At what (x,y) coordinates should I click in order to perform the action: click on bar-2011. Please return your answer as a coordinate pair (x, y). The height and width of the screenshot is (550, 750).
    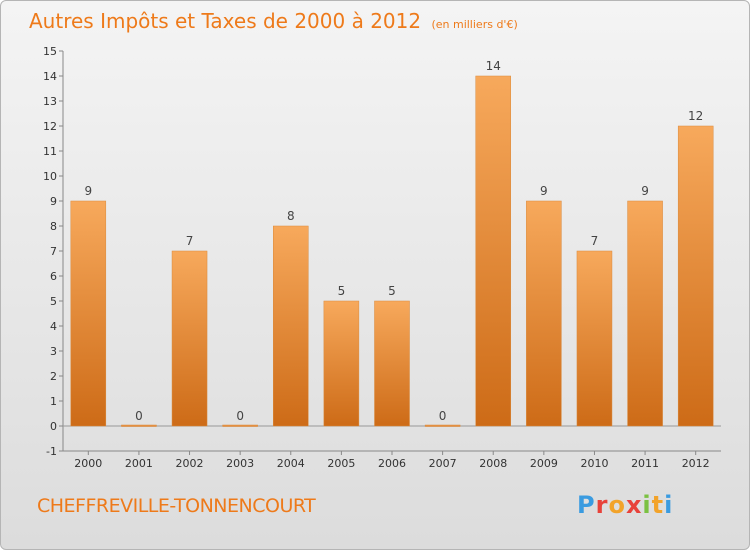
    Looking at the image, I should click on (645, 313).